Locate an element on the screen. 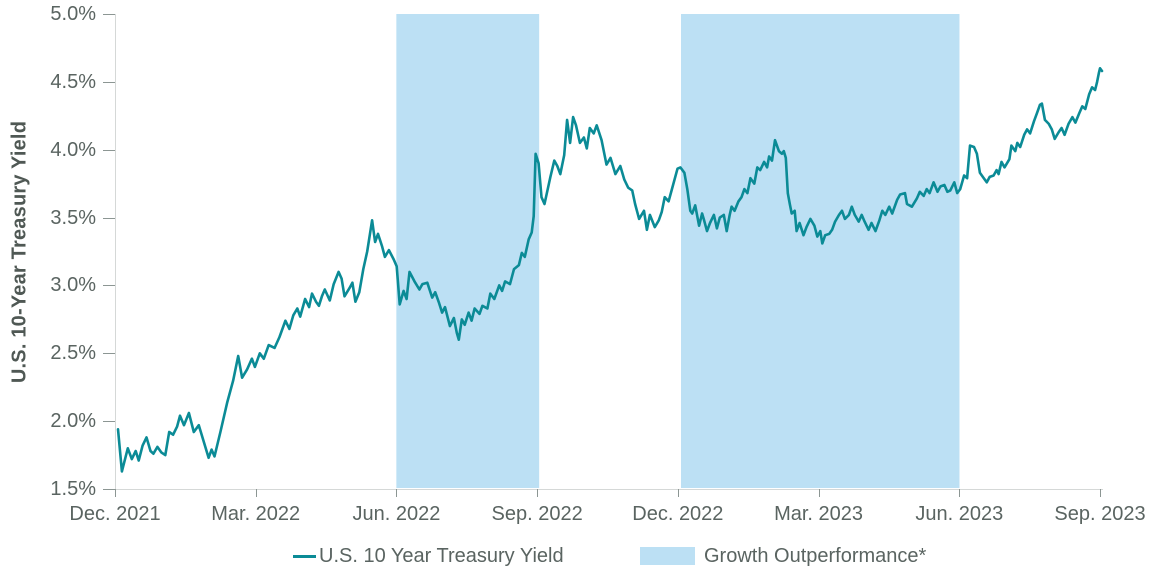  x-axis-tick-label: Dec. 2022 is located at coordinates (678, 514).